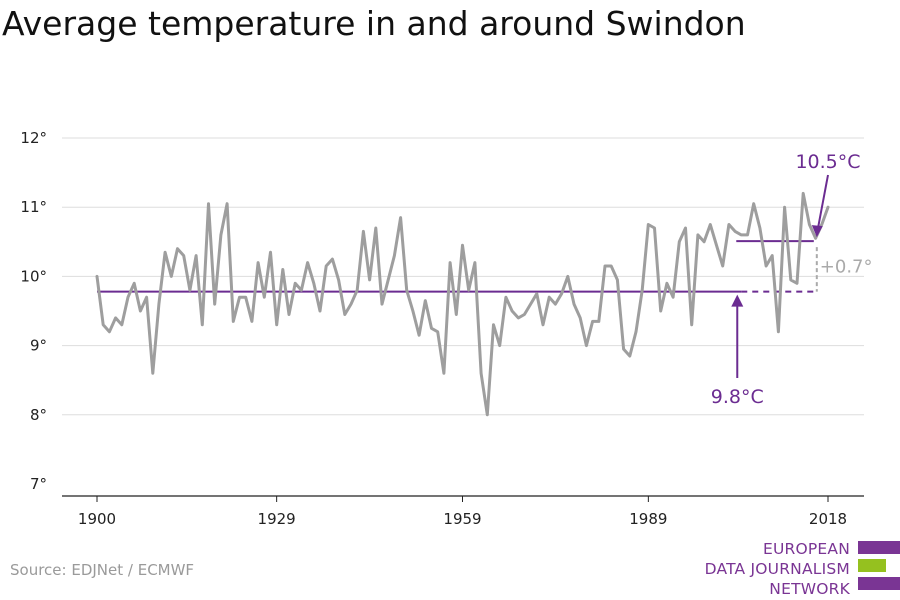 This screenshot has height=600, width=900. What do you see at coordinates (827, 162) in the screenshot?
I see `recent-value-label: 10.5°C` at bounding box center [827, 162].